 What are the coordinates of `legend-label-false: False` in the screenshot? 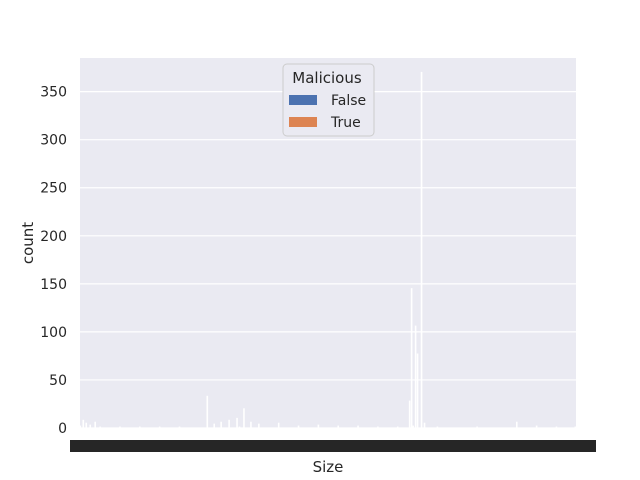 It's located at (348, 101).